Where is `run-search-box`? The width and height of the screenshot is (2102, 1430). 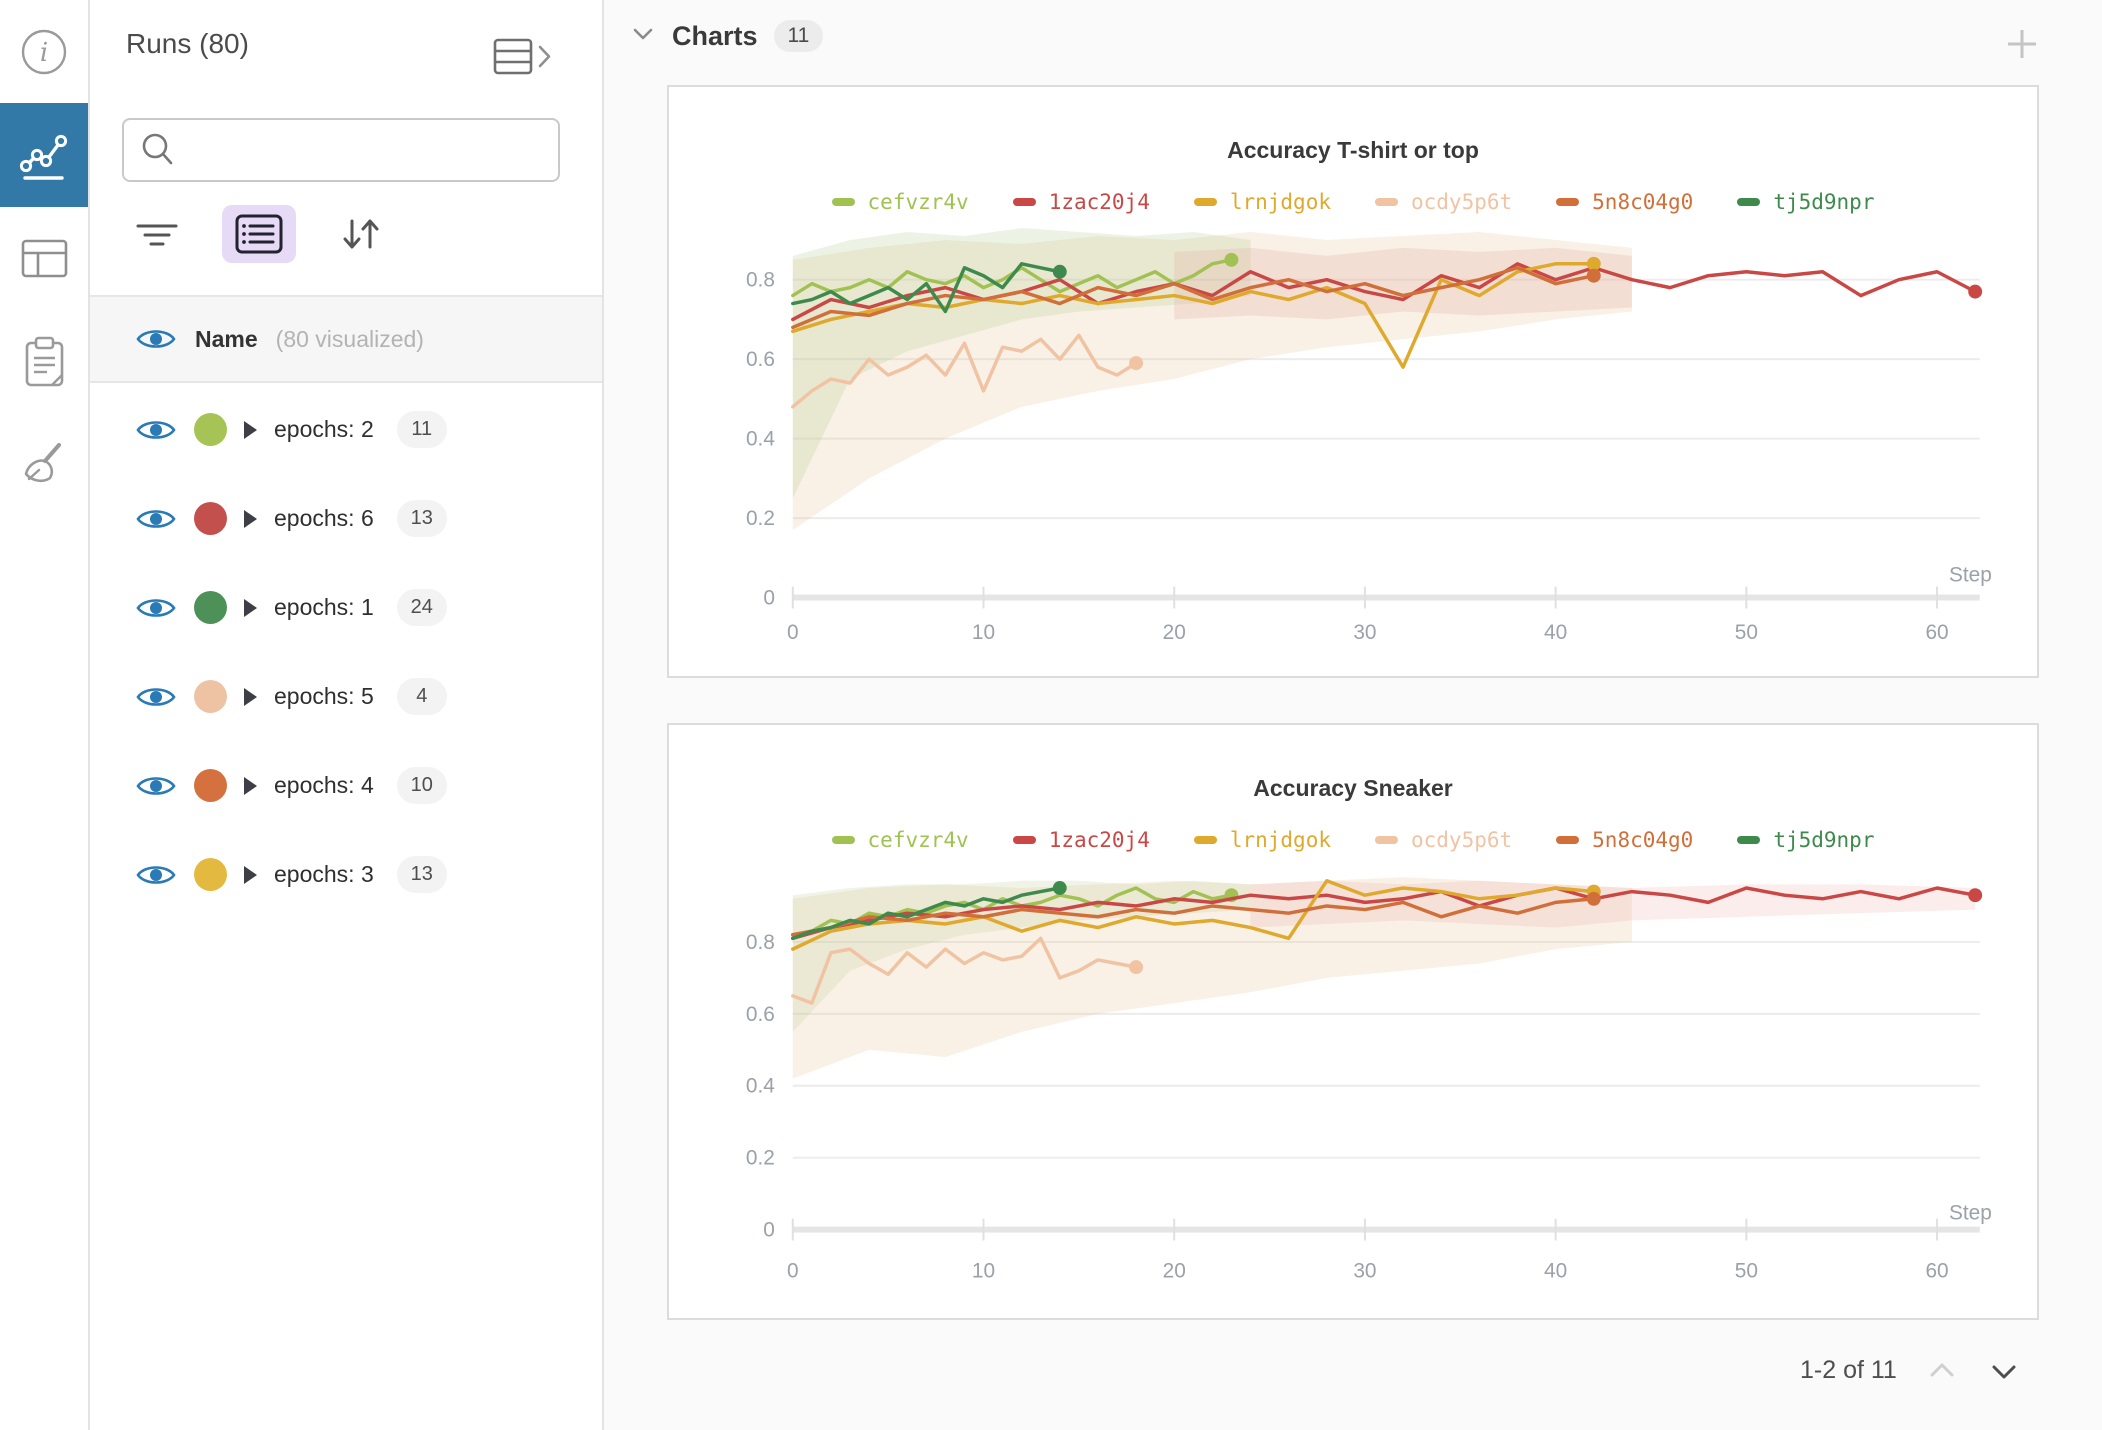 run-search-box is located at coordinates (341, 150).